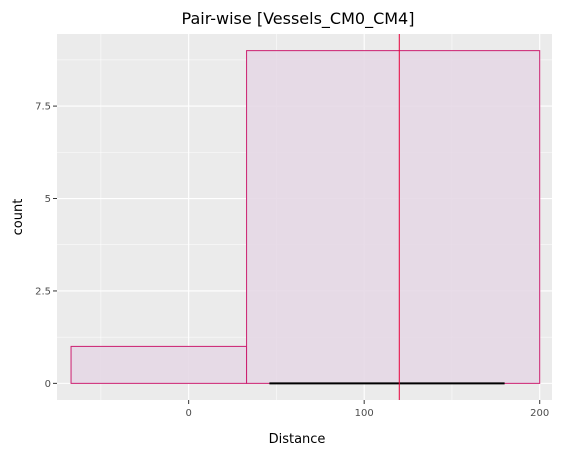 This screenshot has width=563, height=457. Describe the element at coordinates (539, 413) in the screenshot. I see `x-tick-label: 200` at that location.